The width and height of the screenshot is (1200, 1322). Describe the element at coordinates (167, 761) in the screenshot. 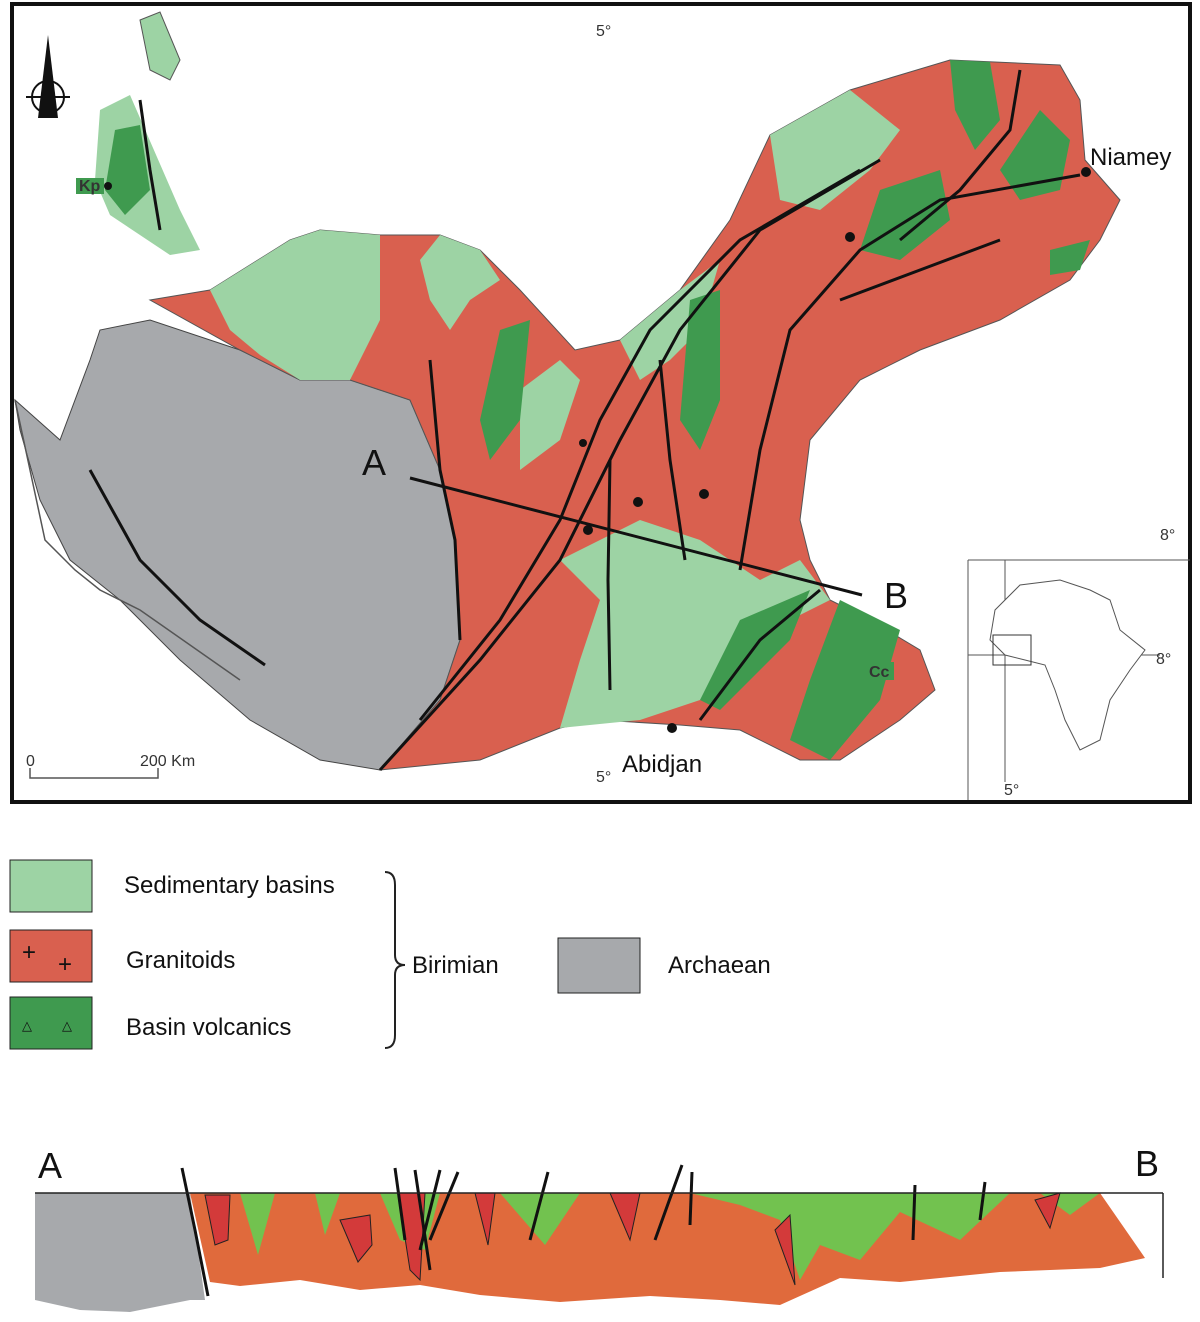

I see `scale-label: 200 Km` at that location.